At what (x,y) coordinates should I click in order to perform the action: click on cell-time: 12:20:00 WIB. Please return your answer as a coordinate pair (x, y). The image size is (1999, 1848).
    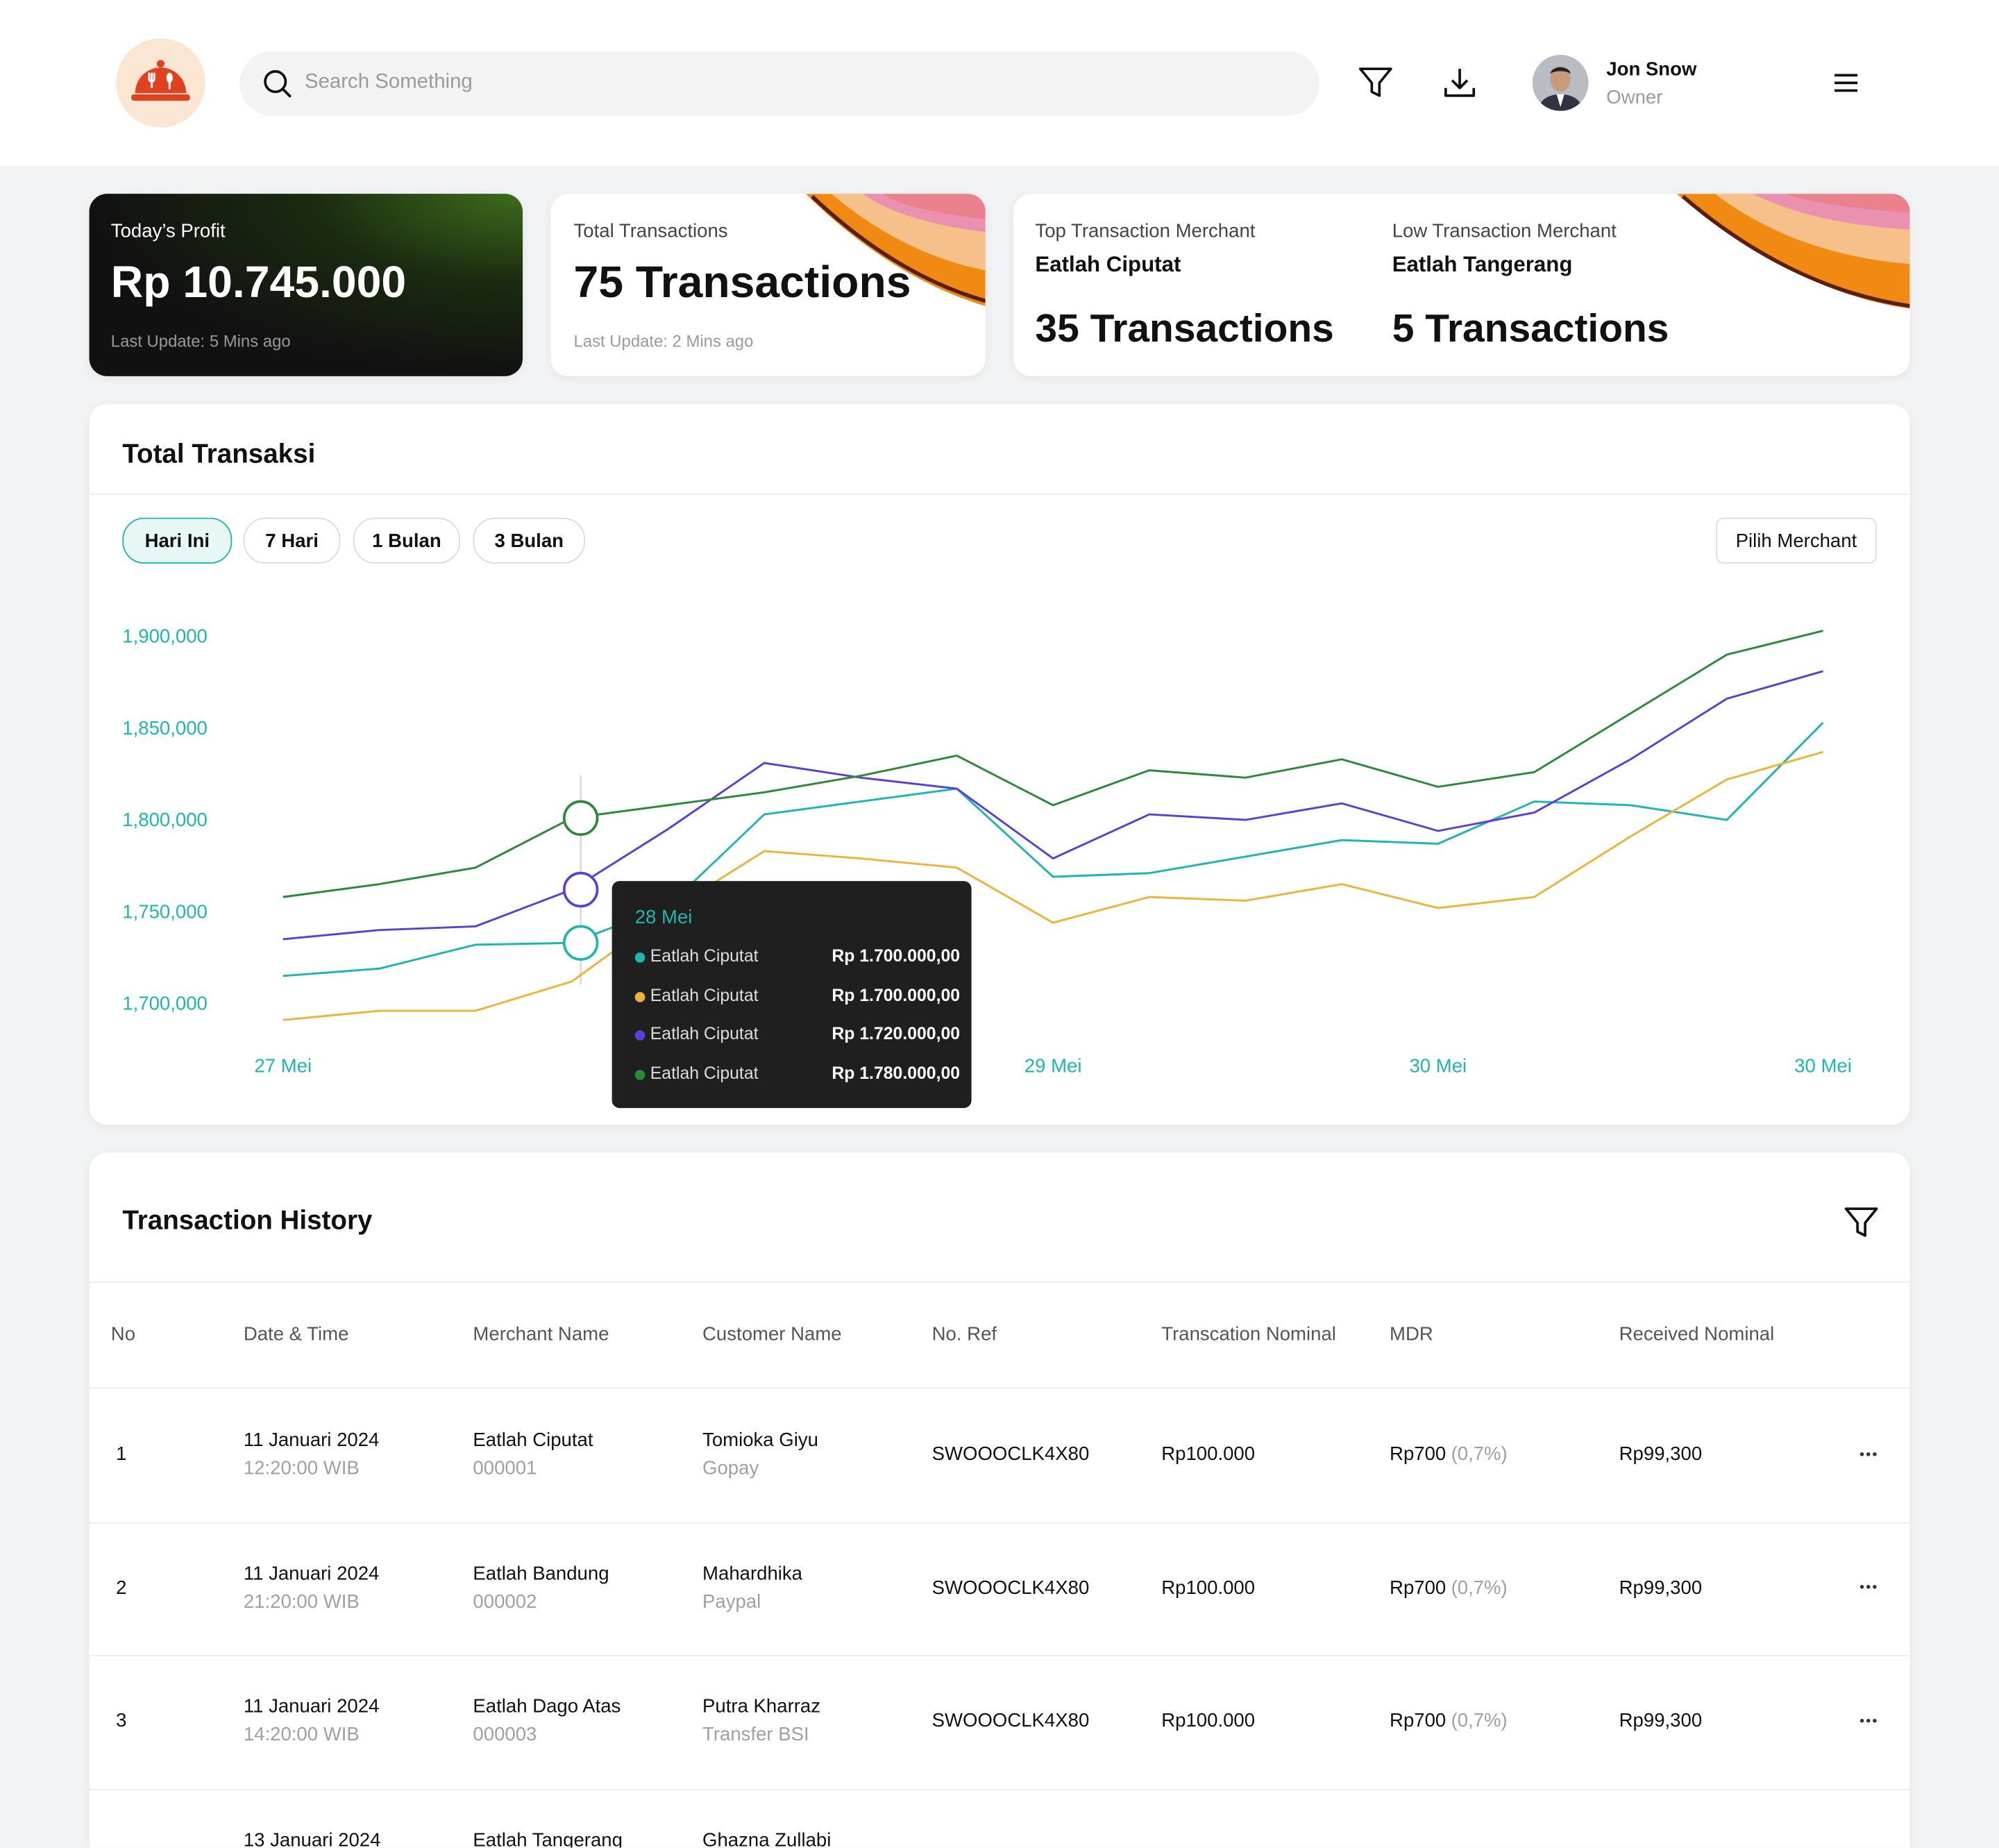
    Looking at the image, I should click on (301, 1468).